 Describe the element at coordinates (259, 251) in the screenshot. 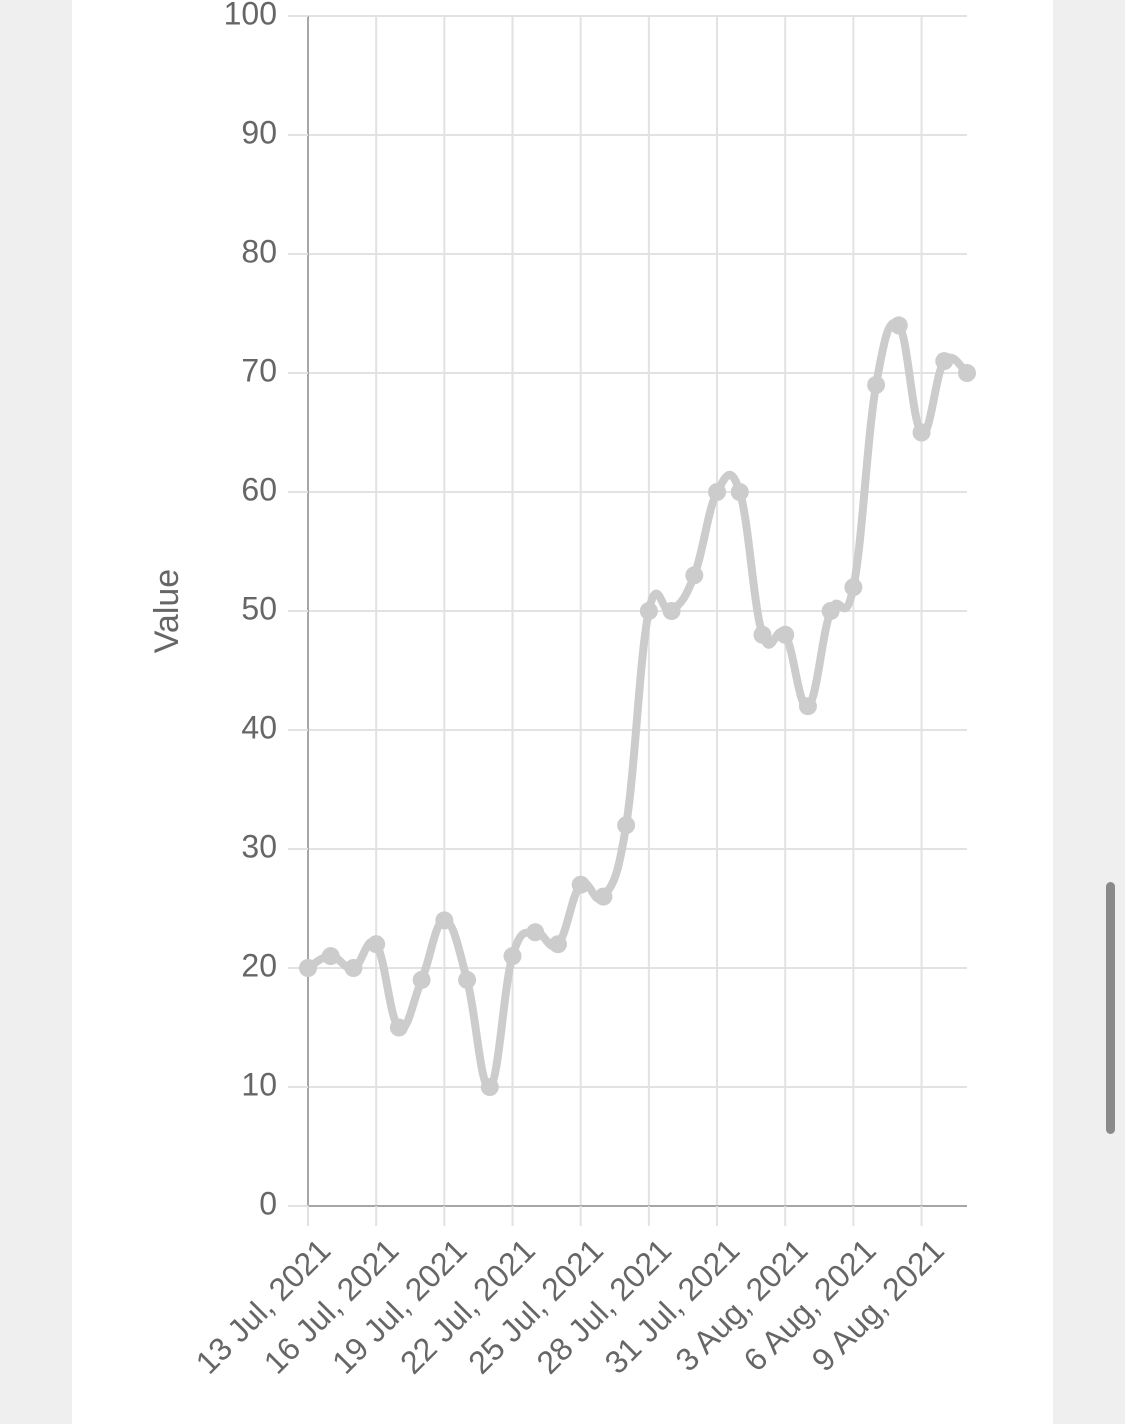

I see `y-tick-label: 80` at that location.